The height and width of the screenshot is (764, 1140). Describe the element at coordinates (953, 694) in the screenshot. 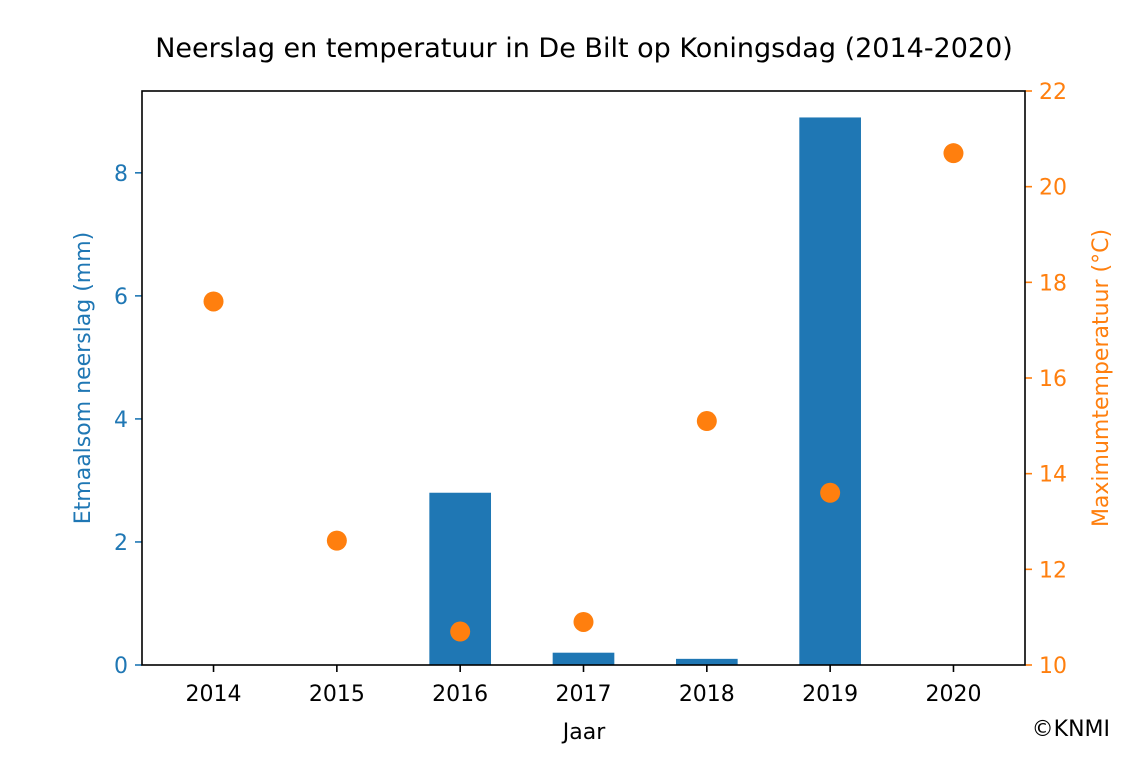

I see `x-tick-label: 2020` at that location.